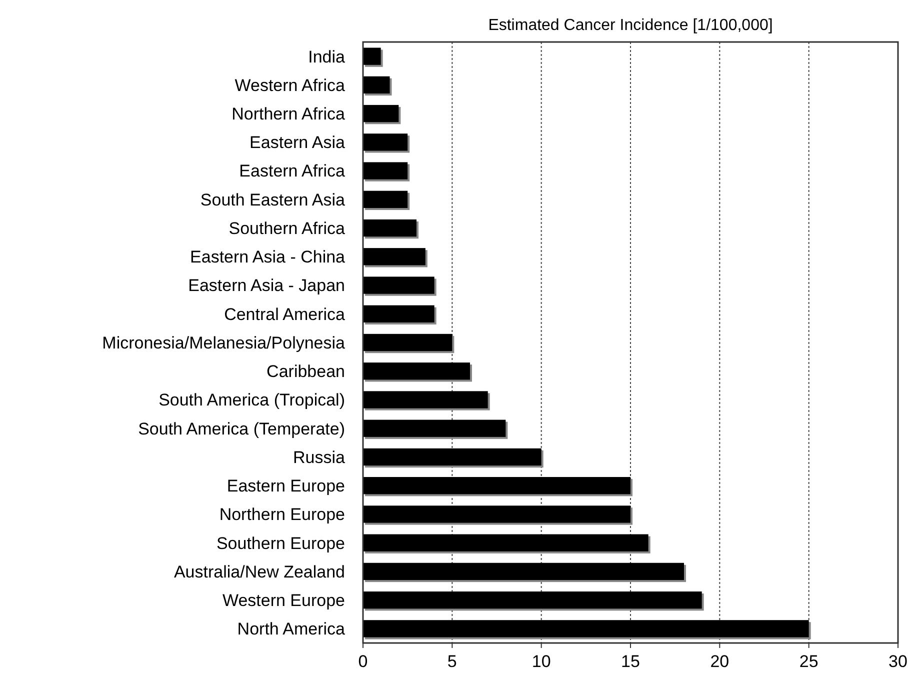 This screenshot has width=921, height=678. Describe the element at coordinates (305, 372) in the screenshot. I see `y-tick-label: Caribbean` at that location.